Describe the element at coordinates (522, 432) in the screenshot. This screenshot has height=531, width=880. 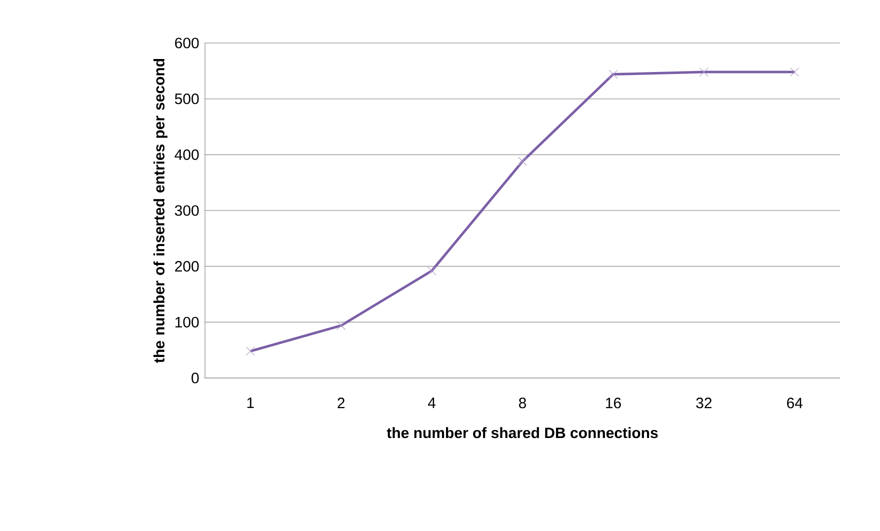
I see `x-axis-title: the number of shared DB connections` at that location.